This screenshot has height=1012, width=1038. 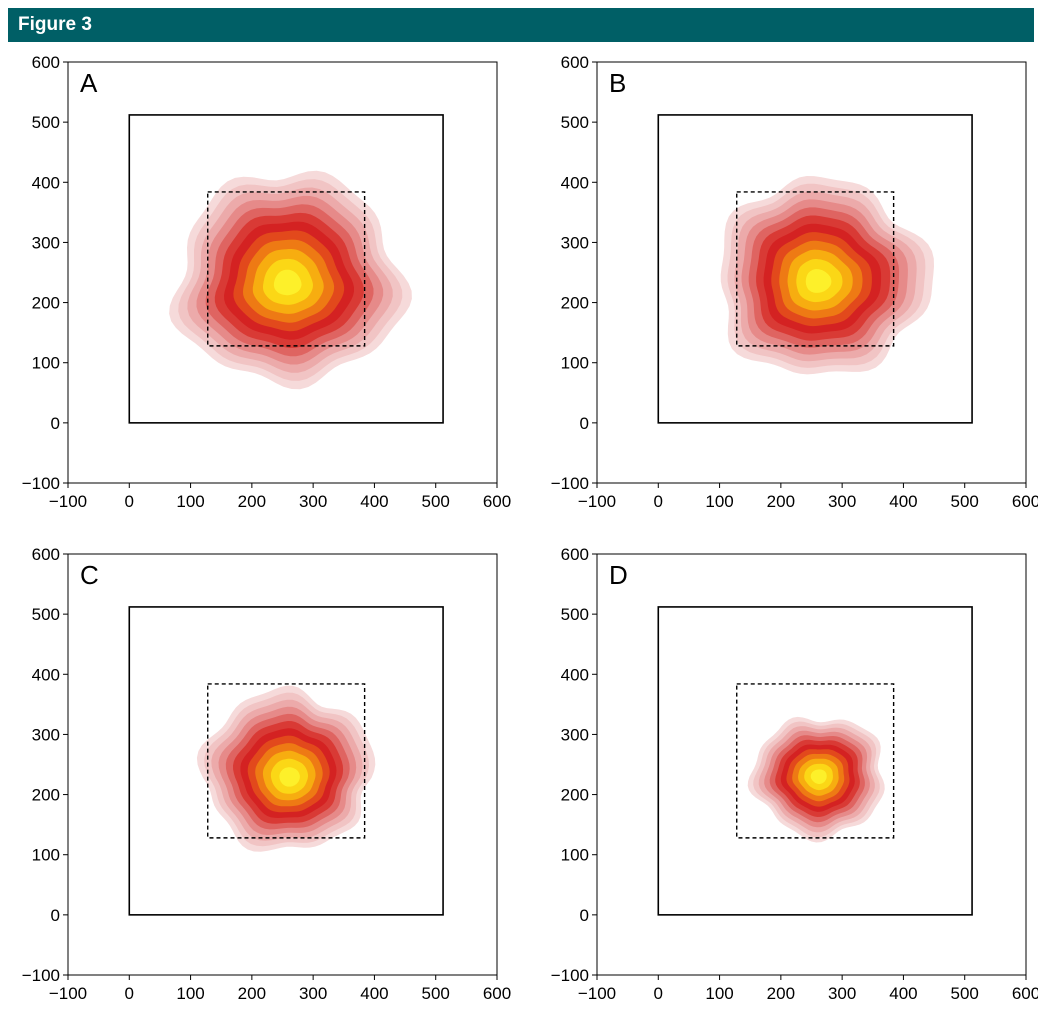 I want to click on figure-title: Figure 3, so click(x=55, y=24).